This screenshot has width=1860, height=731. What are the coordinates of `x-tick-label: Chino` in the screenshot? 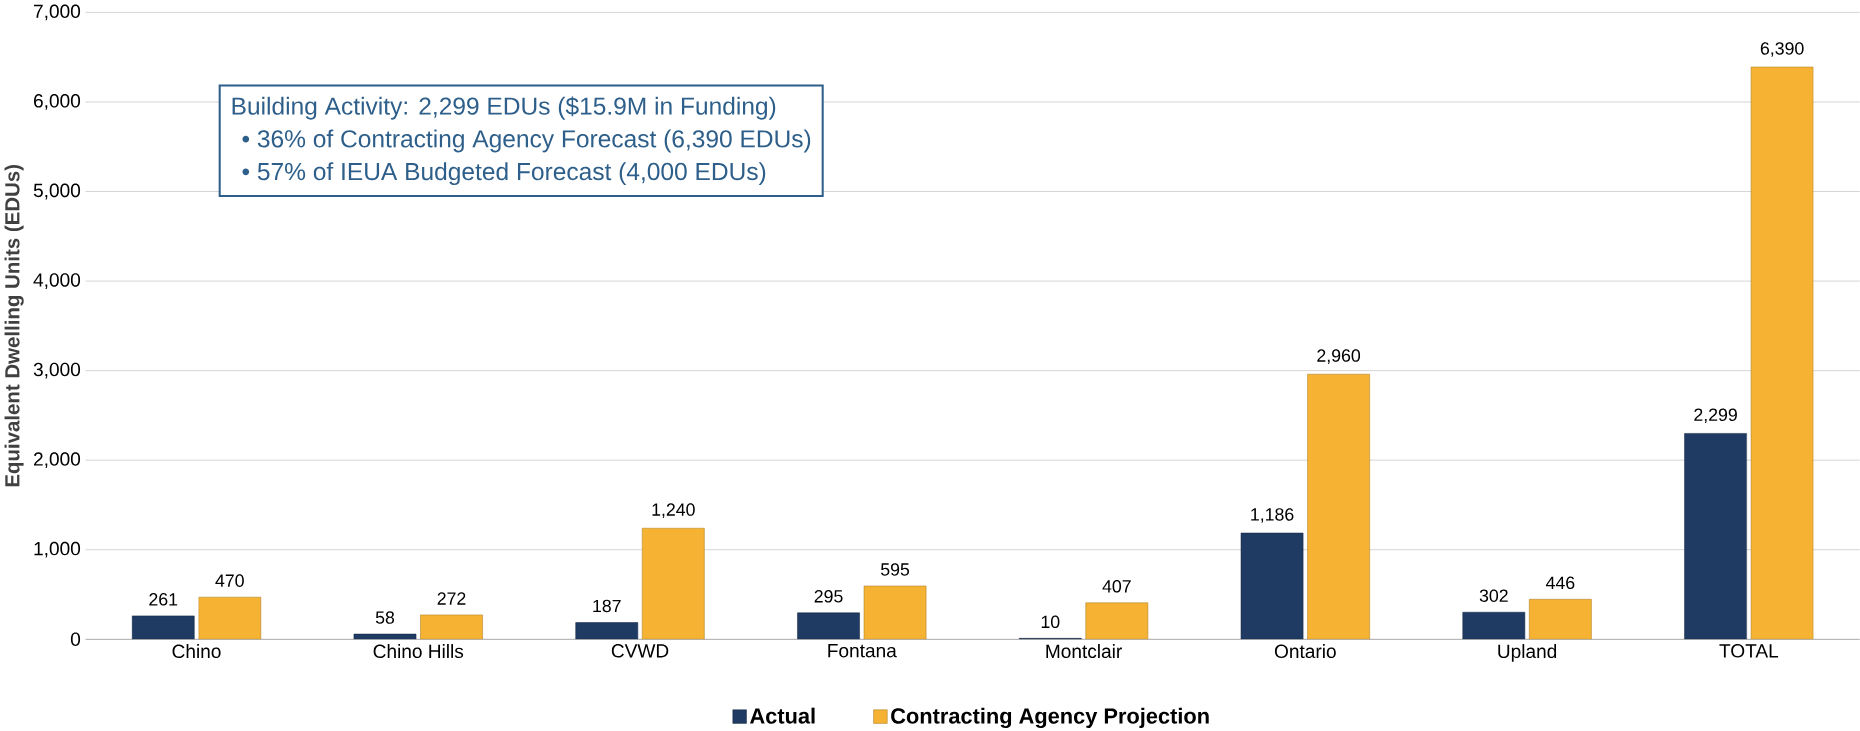 It's located at (196, 651).